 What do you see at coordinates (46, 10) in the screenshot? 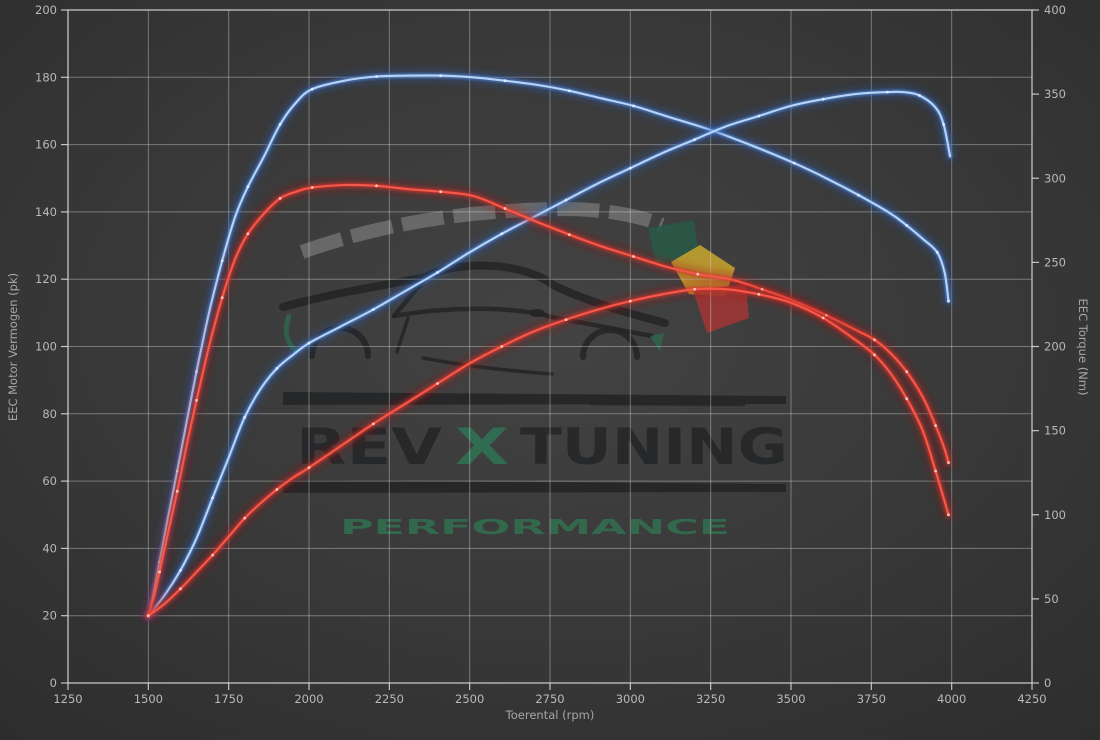
I see `left-tick-label: 200` at bounding box center [46, 10].